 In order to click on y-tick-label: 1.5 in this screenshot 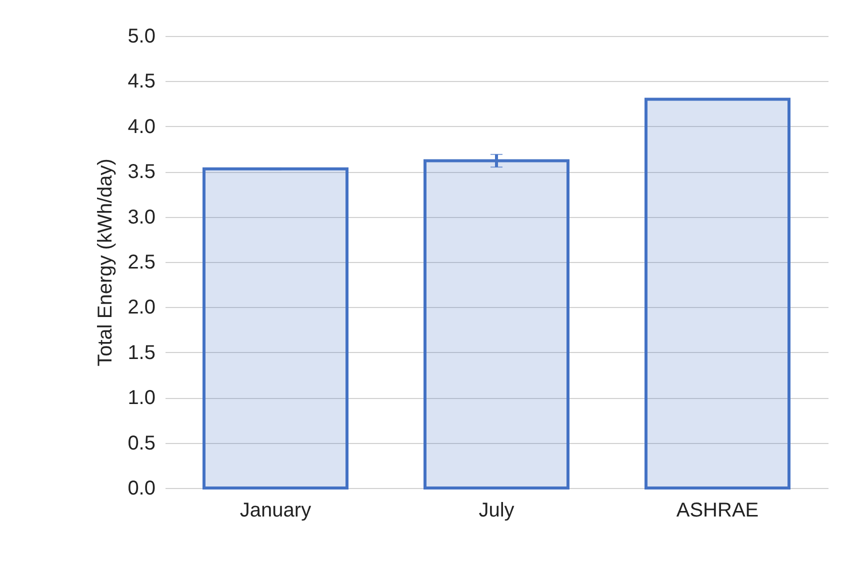, I will do `click(142, 353)`.